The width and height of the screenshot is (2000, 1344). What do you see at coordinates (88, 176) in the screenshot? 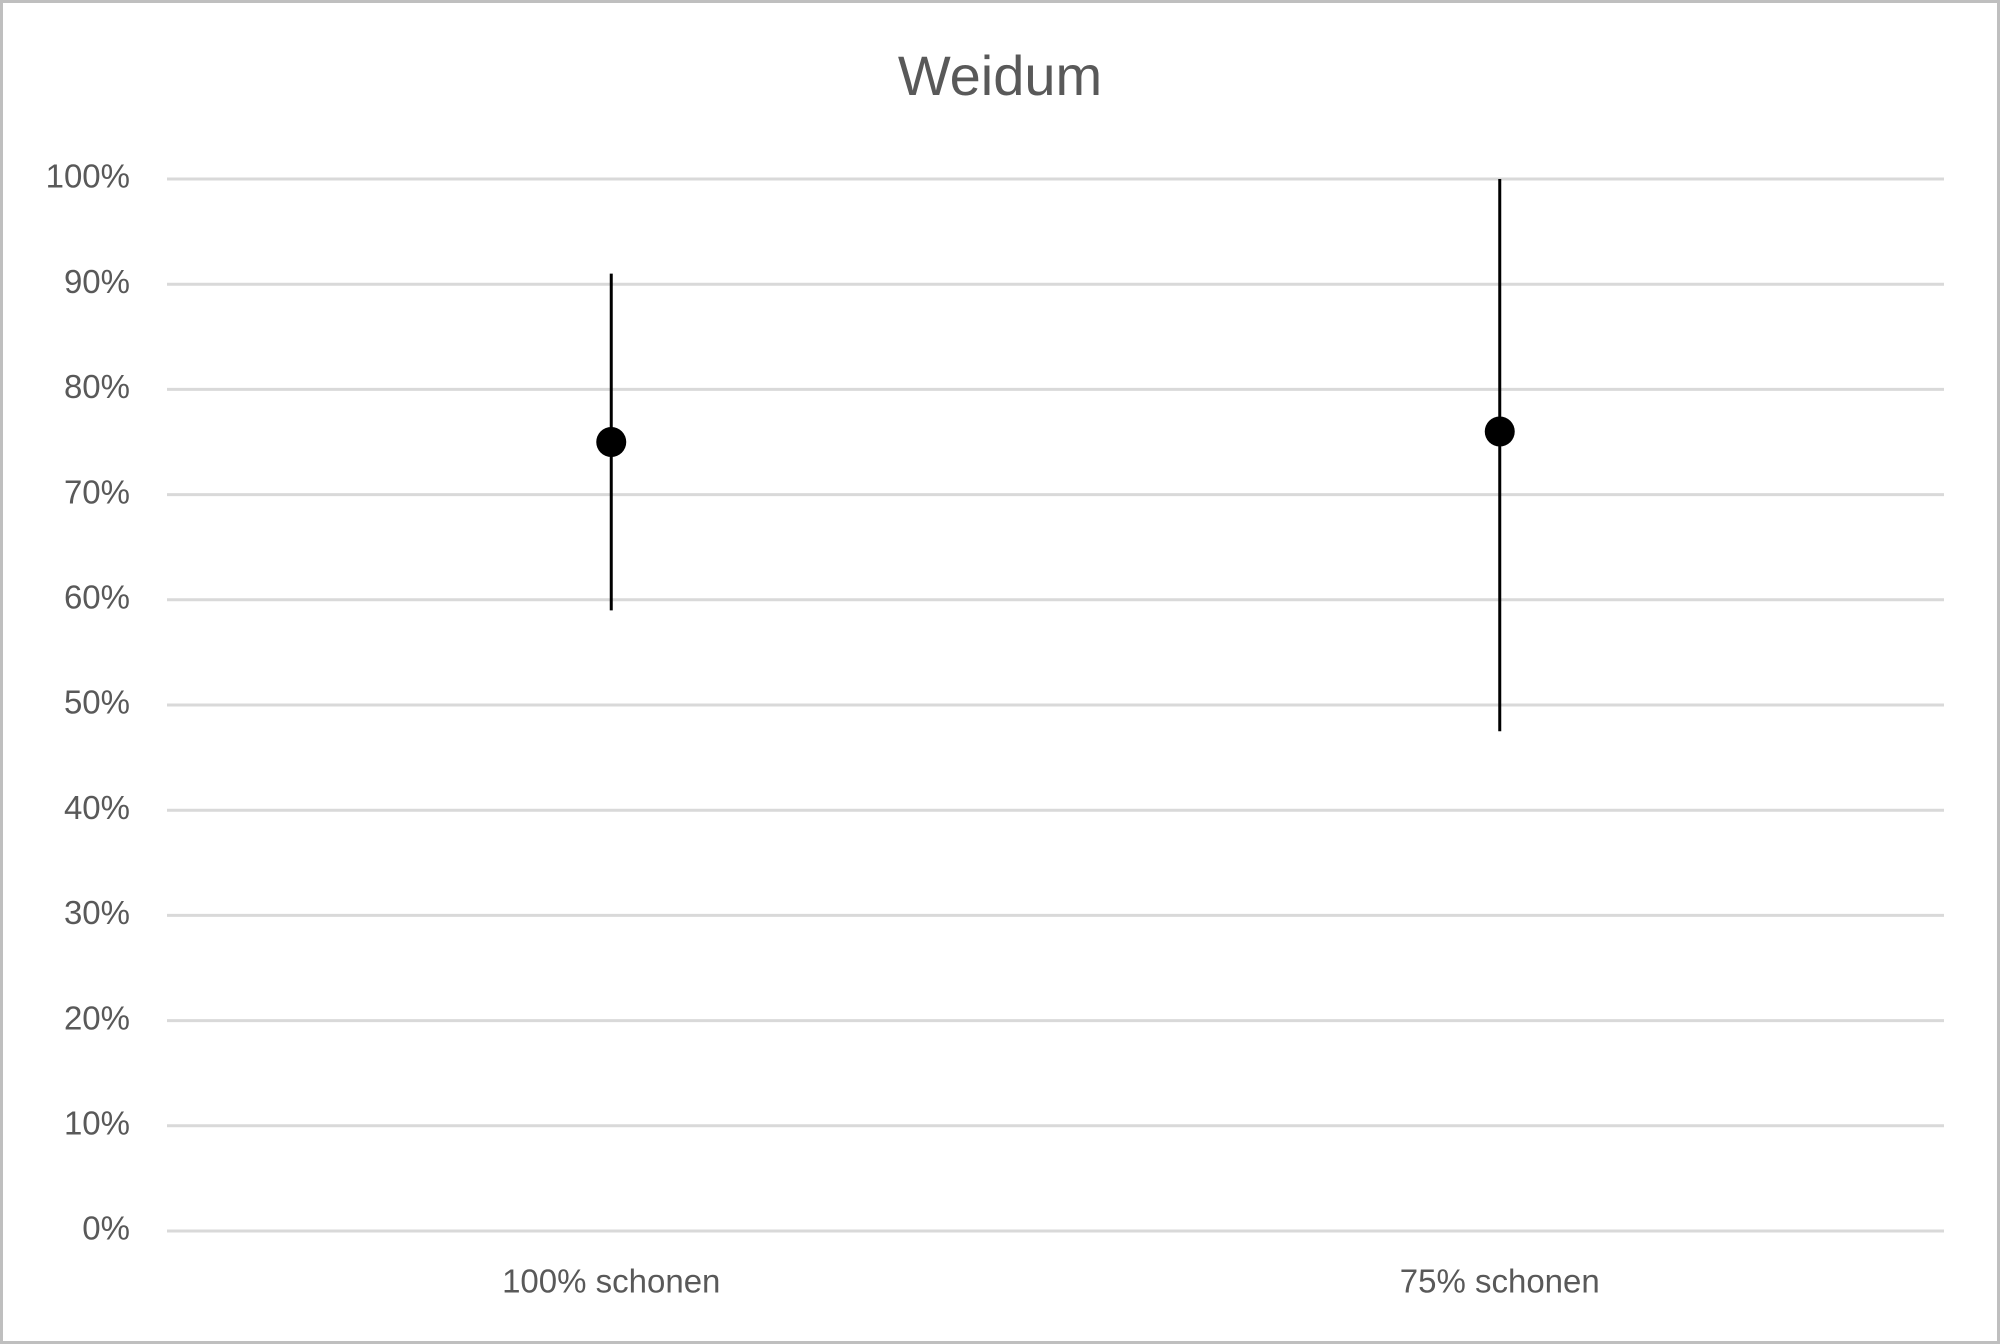
I see `y-tick-label: 100%` at bounding box center [88, 176].